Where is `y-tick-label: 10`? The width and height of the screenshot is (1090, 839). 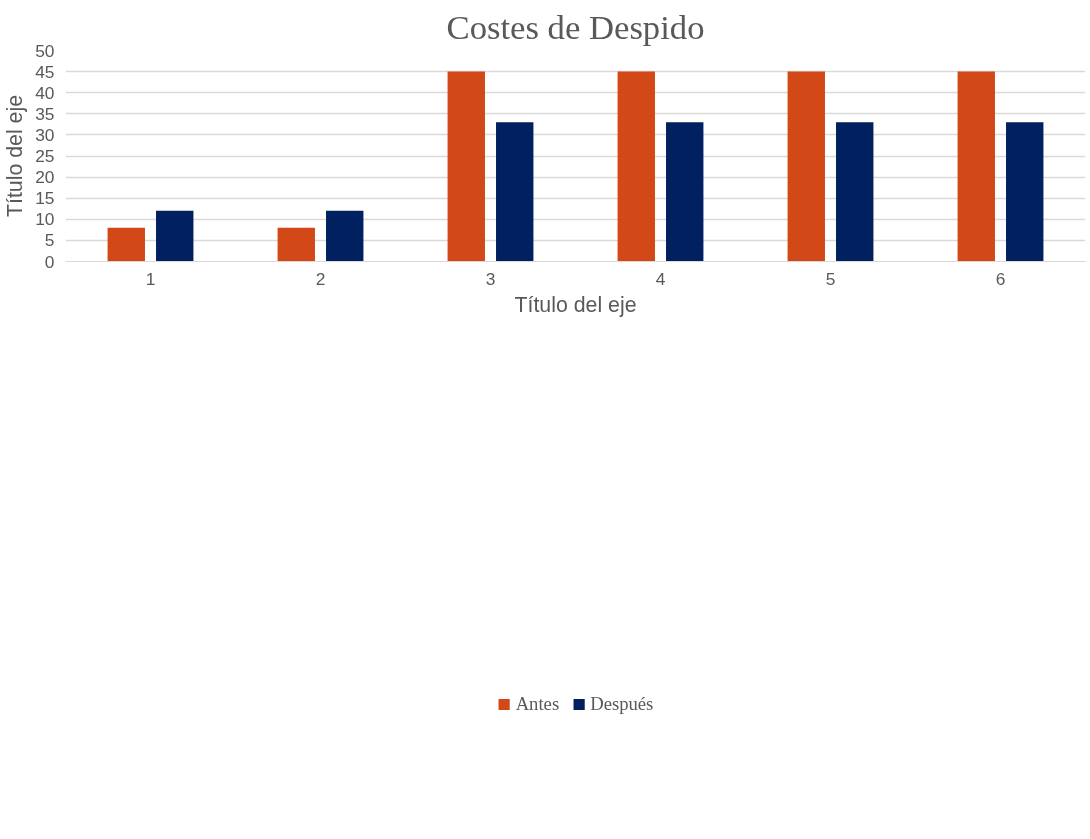 y-tick-label: 10 is located at coordinates (45, 219).